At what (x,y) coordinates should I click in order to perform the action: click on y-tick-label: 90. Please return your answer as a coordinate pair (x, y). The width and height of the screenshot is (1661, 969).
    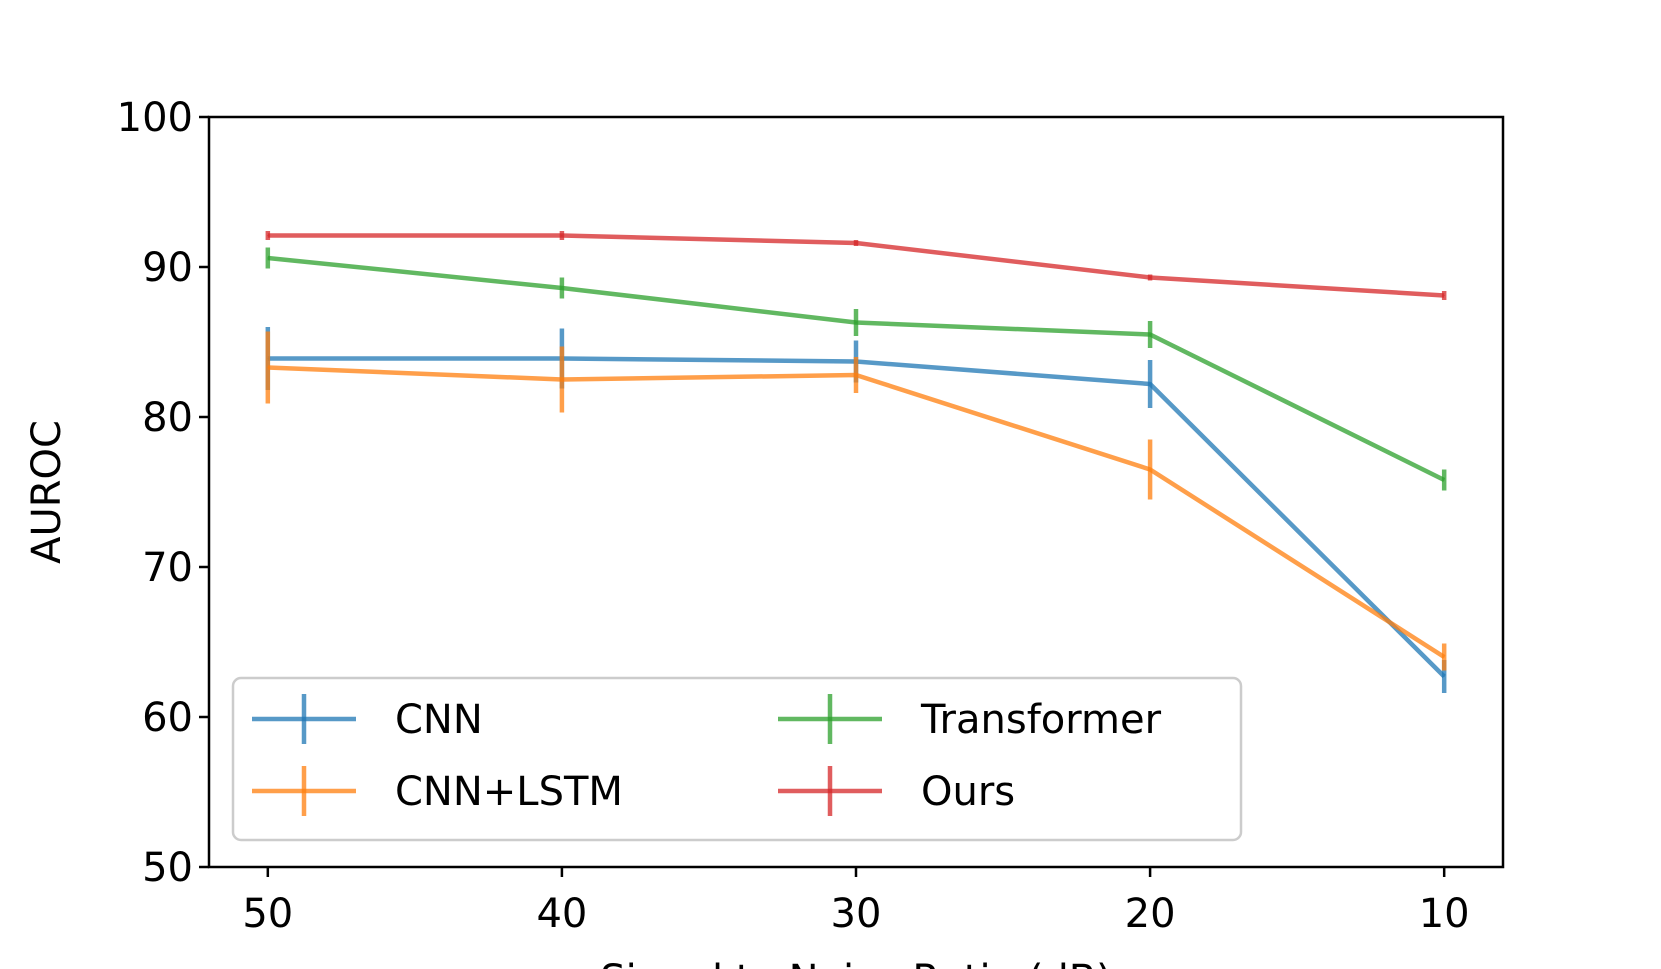
    Looking at the image, I should click on (167, 268).